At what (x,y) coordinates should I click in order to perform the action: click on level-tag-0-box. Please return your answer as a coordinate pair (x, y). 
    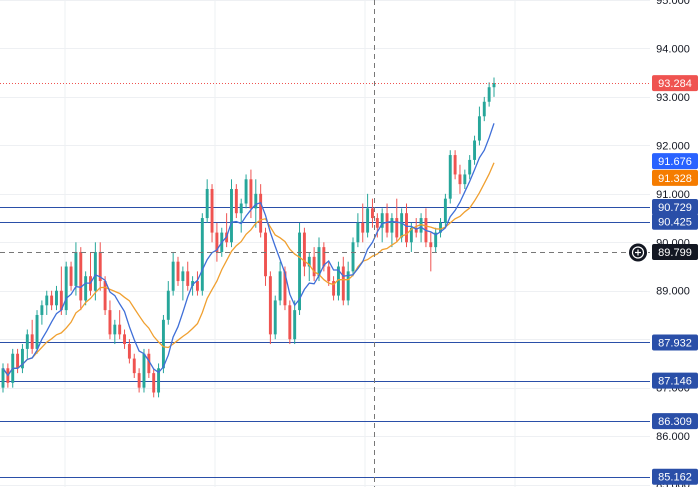
    Looking at the image, I should click on (675, 206).